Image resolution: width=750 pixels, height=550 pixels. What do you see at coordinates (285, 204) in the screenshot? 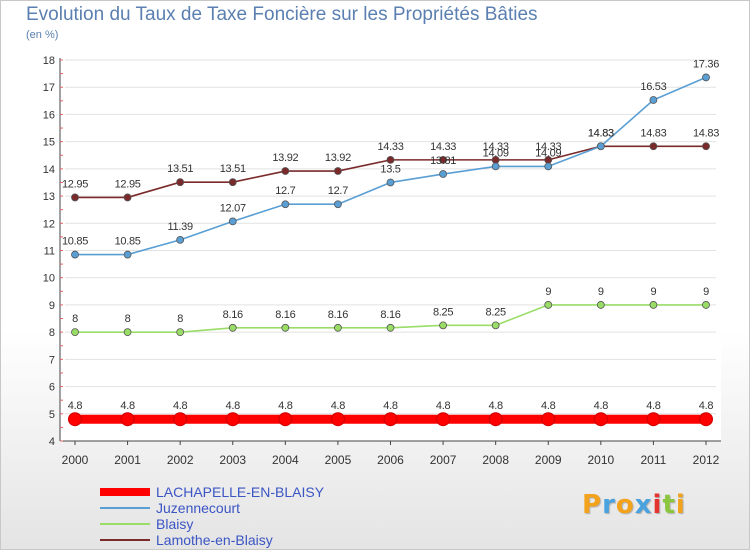
I see `data-point-Juzennecourt-2004` at bounding box center [285, 204].